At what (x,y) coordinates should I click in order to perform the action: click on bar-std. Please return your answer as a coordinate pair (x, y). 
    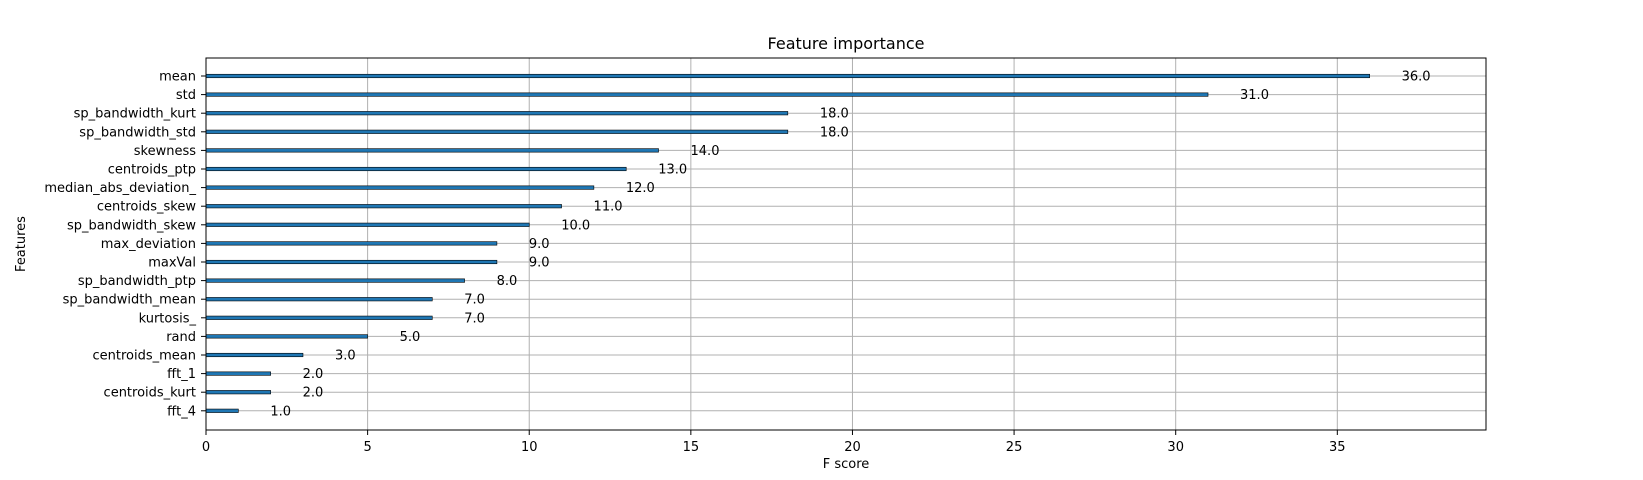
    Looking at the image, I should click on (707, 94).